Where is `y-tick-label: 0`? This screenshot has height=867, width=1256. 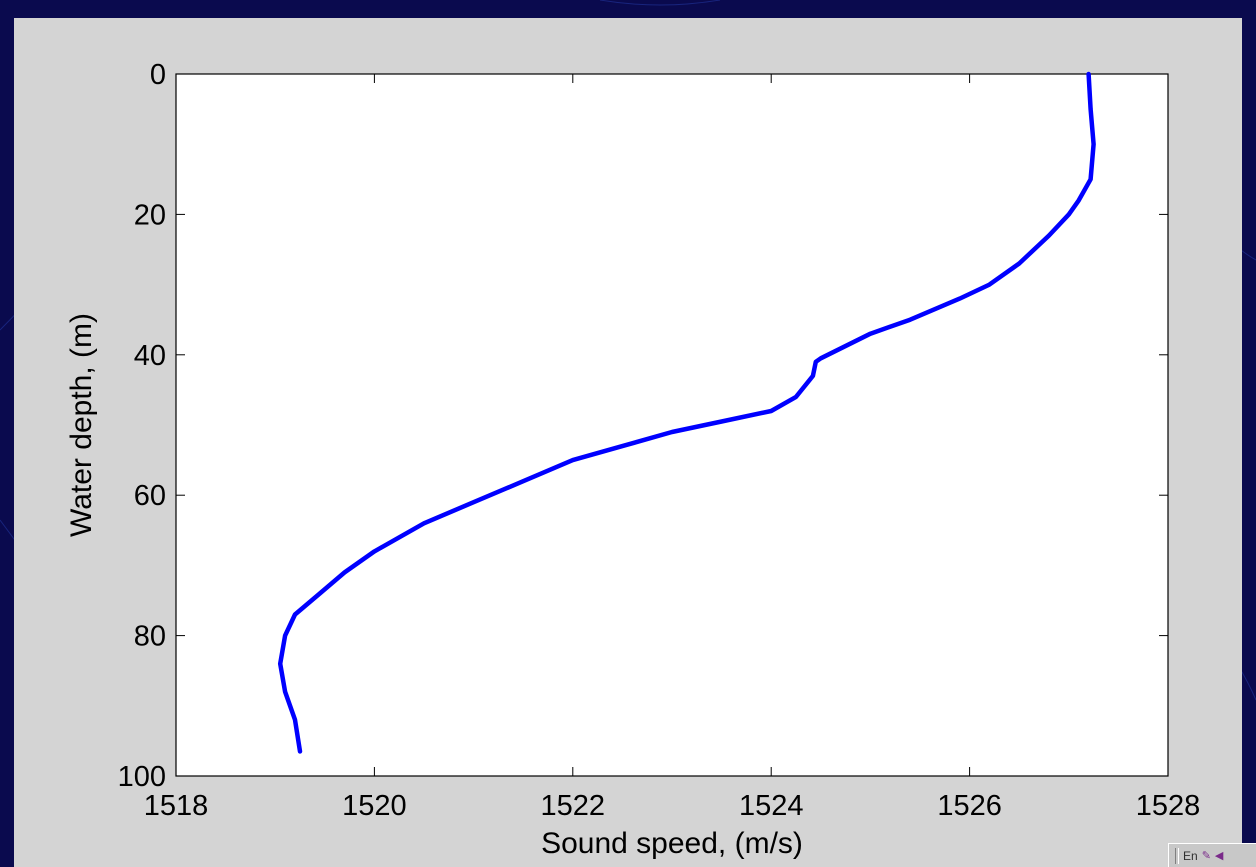 y-tick-label: 0 is located at coordinates (158, 75).